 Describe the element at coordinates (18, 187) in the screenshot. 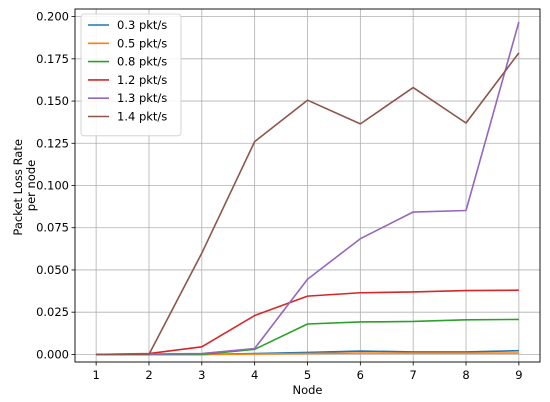

I see `y-axis-label-line-1: Packet Loss Rate` at that location.